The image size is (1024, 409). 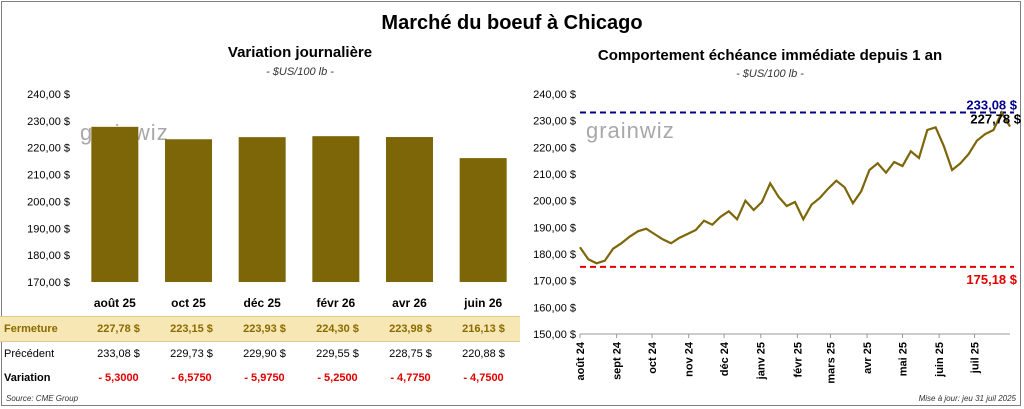 What do you see at coordinates (27, 378) in the screenshot?
I see `row-label: Variation` at bounding box center [27, 378].